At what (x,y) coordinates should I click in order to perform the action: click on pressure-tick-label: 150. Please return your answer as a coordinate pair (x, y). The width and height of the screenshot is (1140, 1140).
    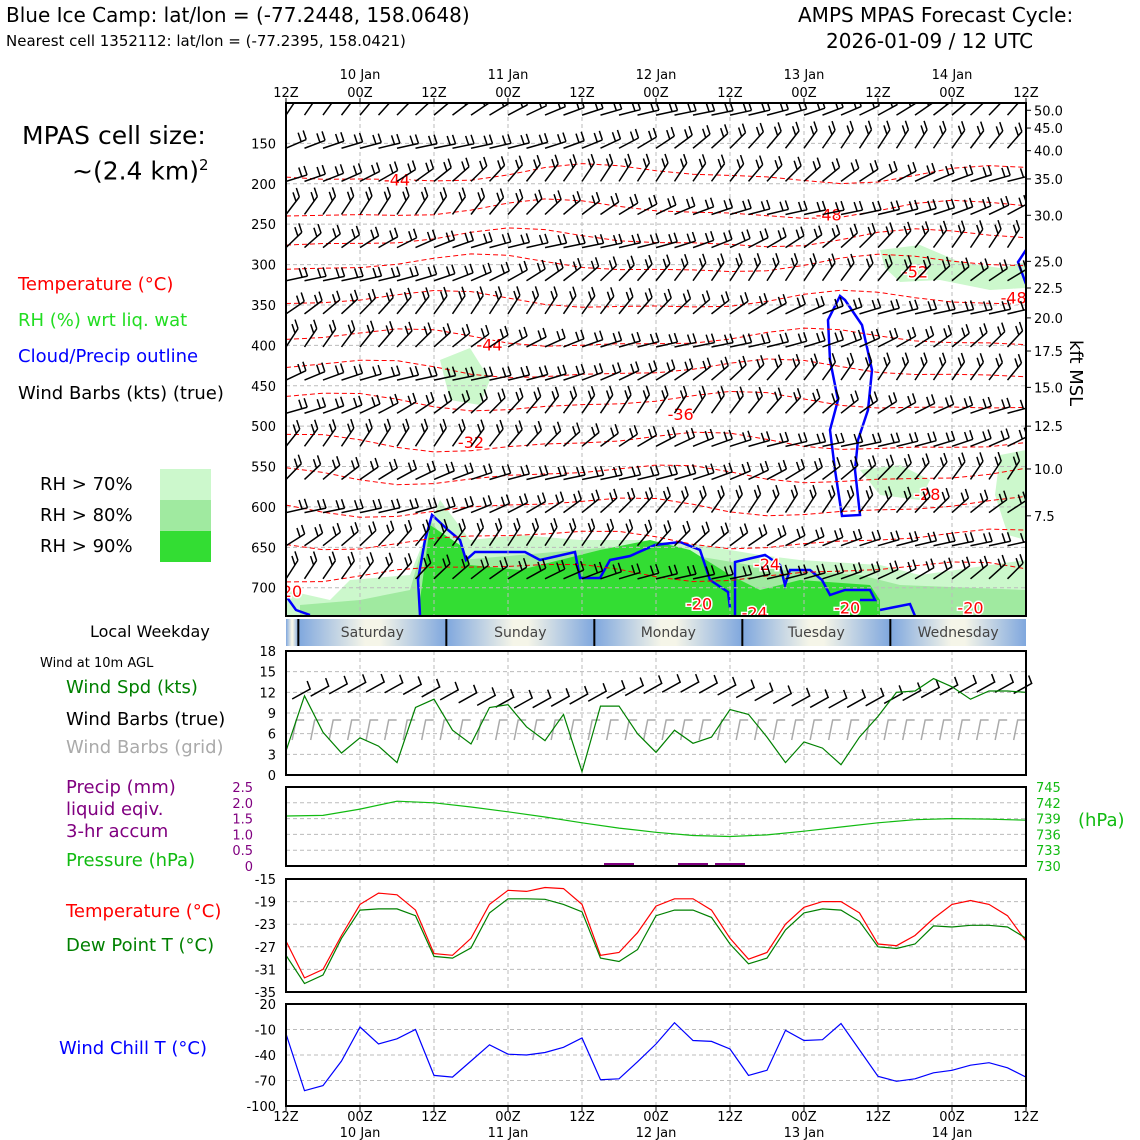
    Looking at the image, I should click on (263, 144).